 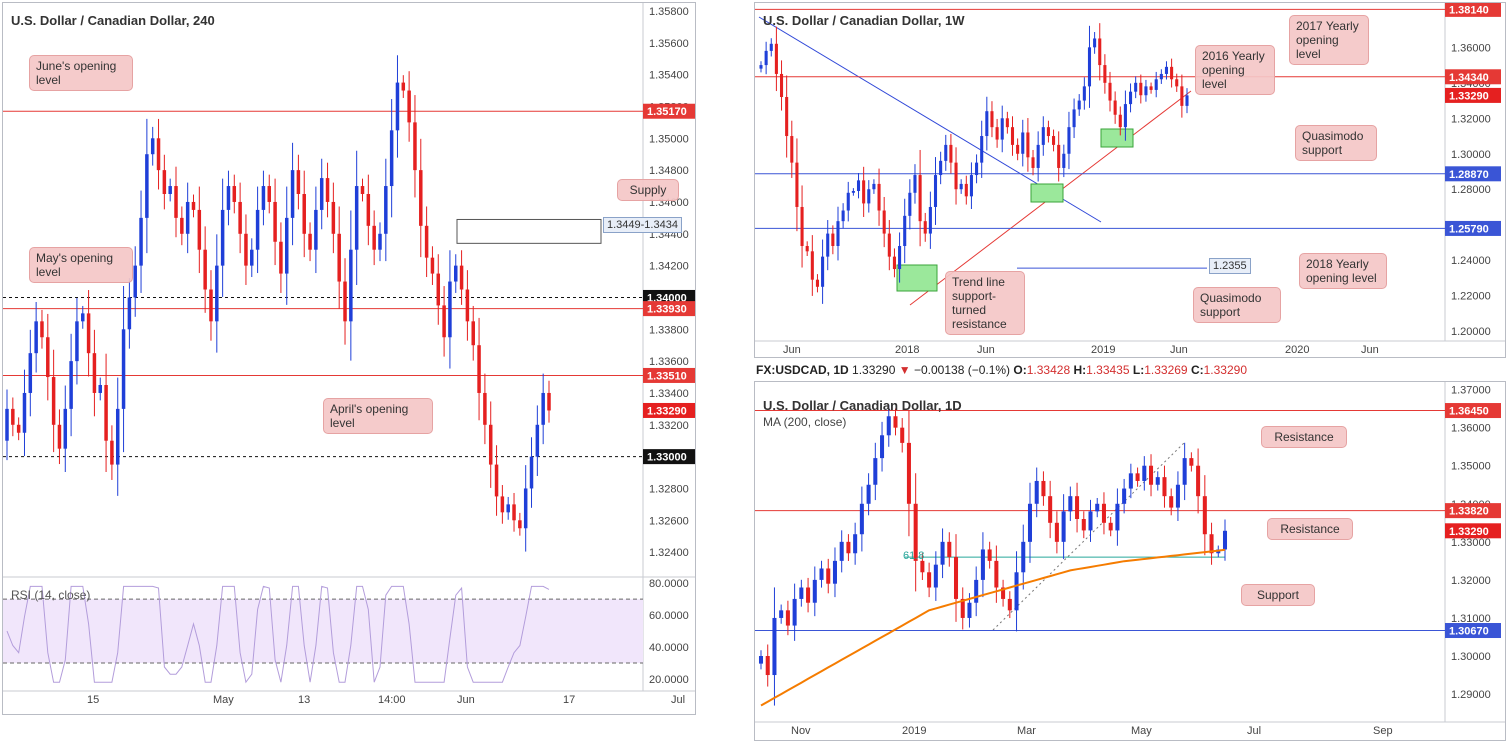 What do you see at coordinates (1471, 190) in the screenshot?
I see `price-tick-label: 1.28000` at bounding box center [1471, 190].